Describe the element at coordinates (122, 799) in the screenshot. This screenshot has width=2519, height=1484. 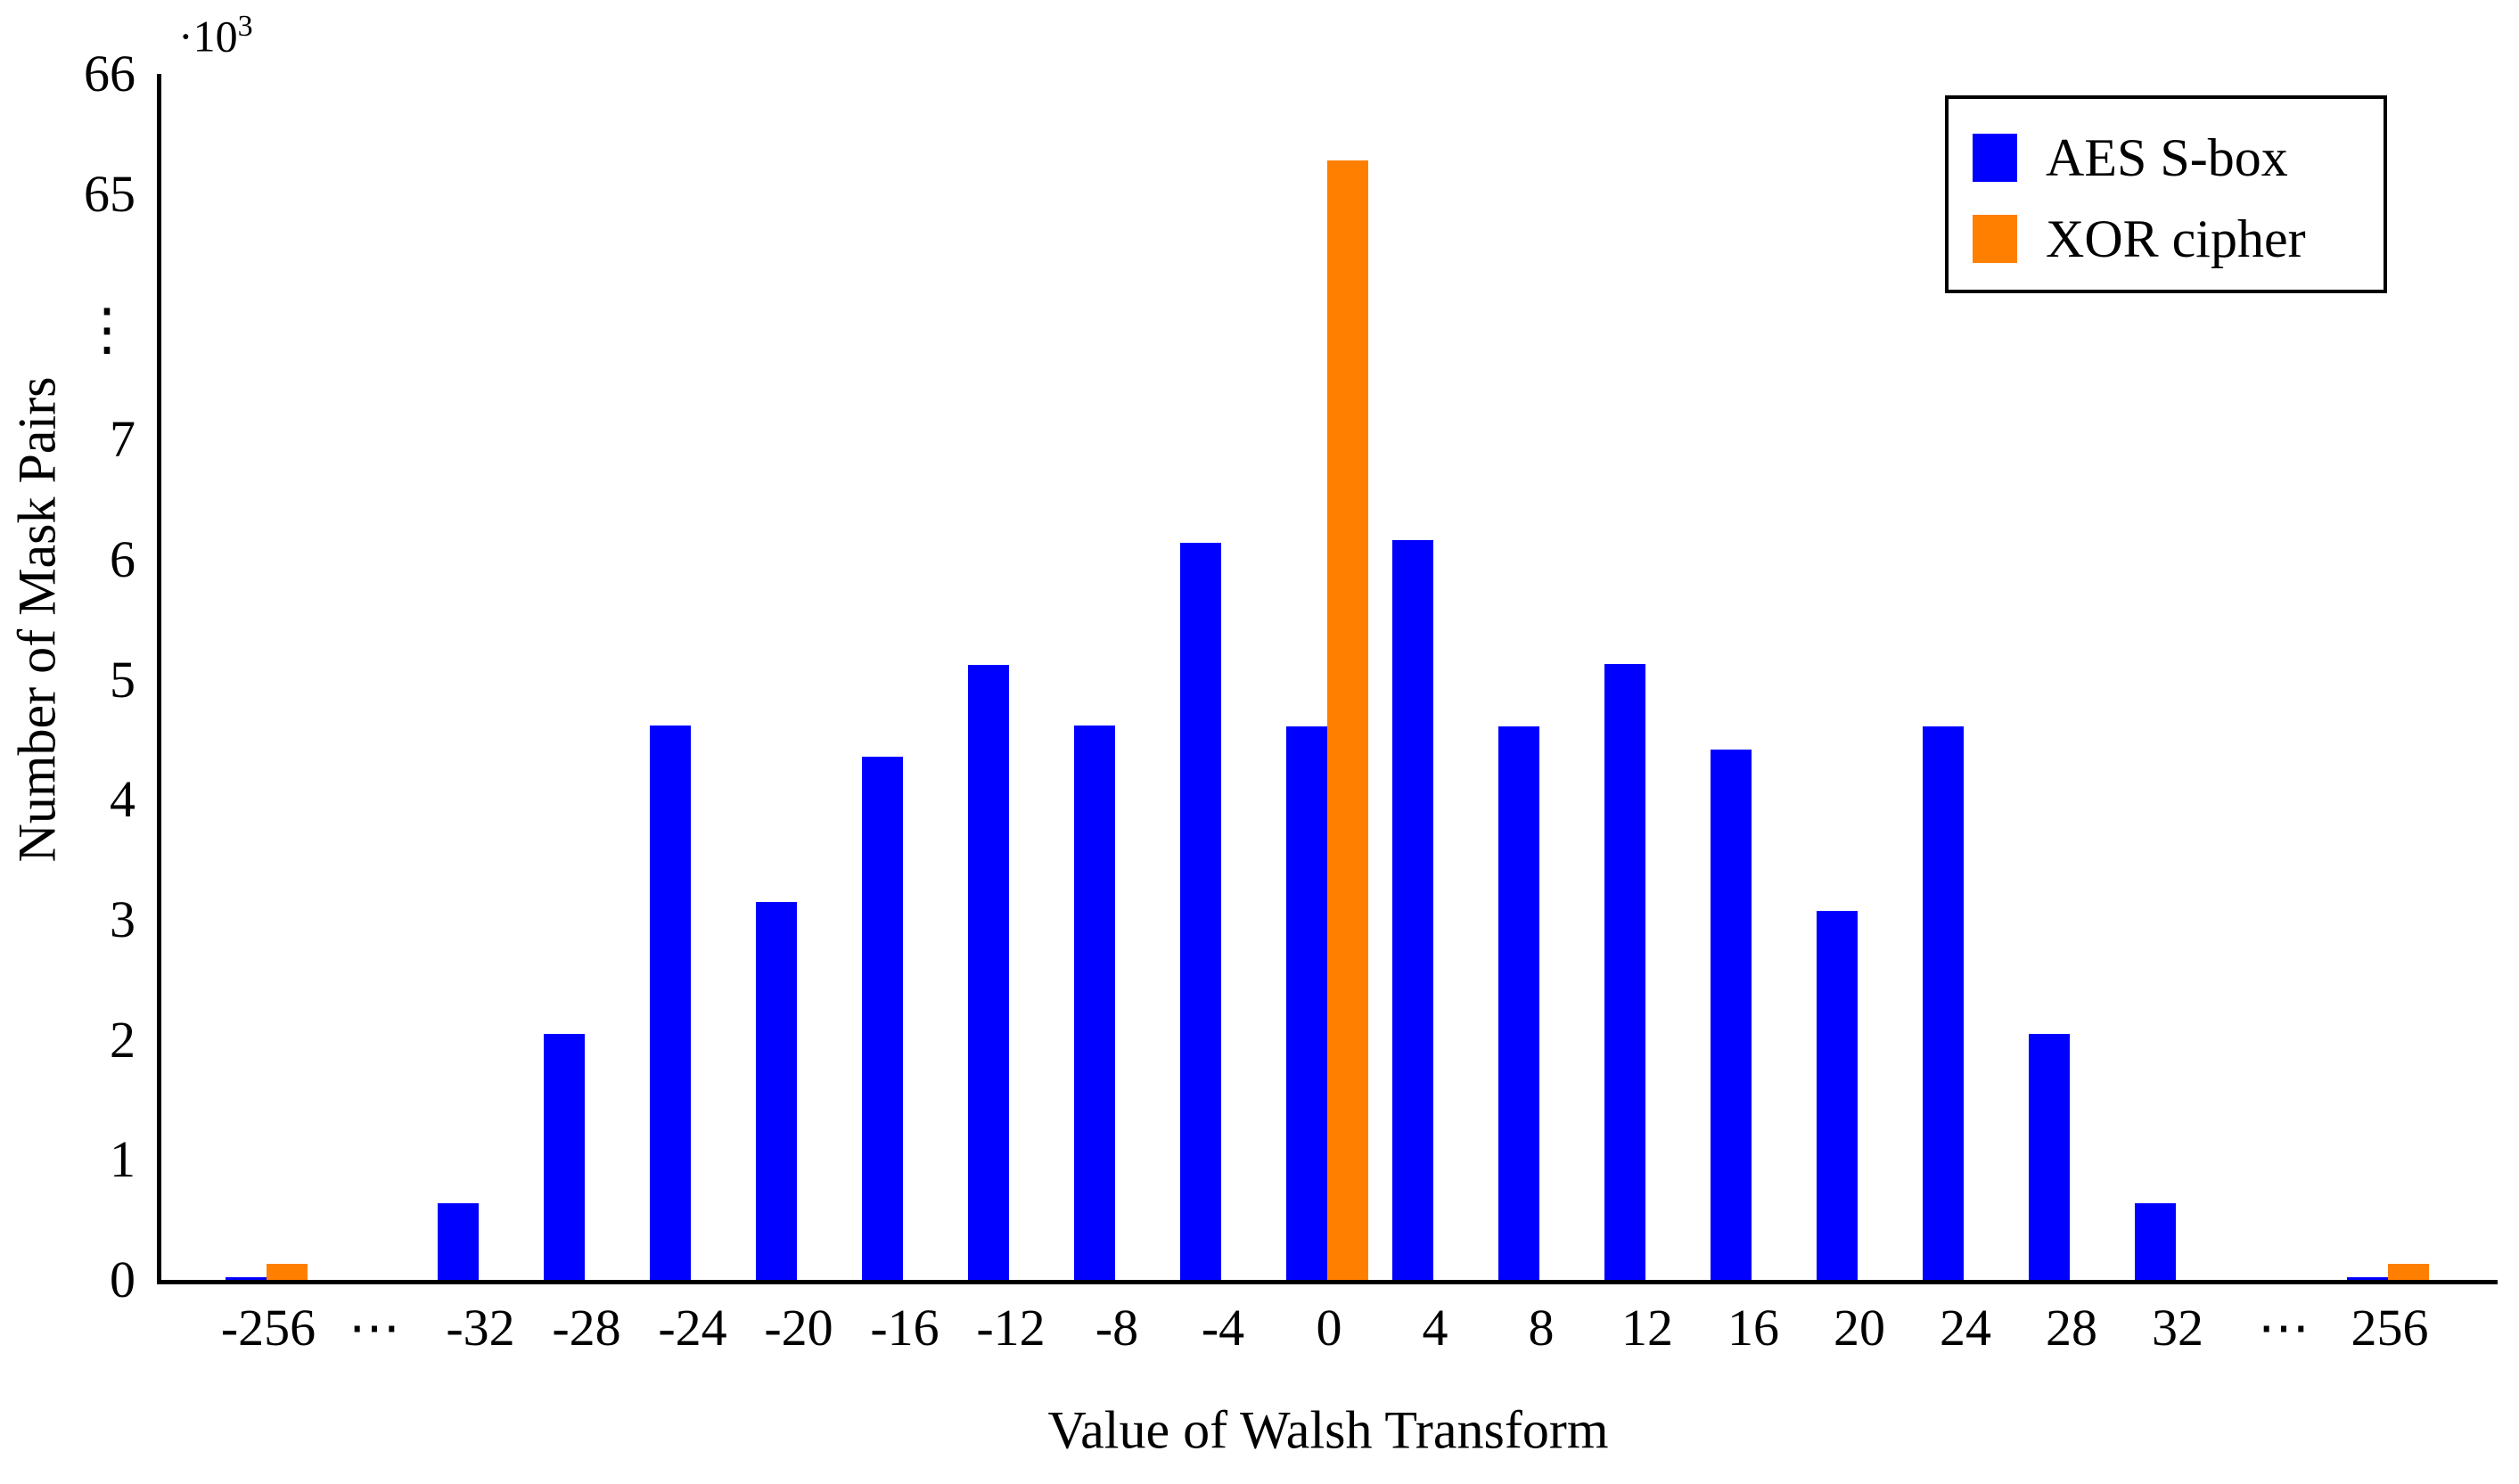
I see `y-tick-label-4: 4` at that location.